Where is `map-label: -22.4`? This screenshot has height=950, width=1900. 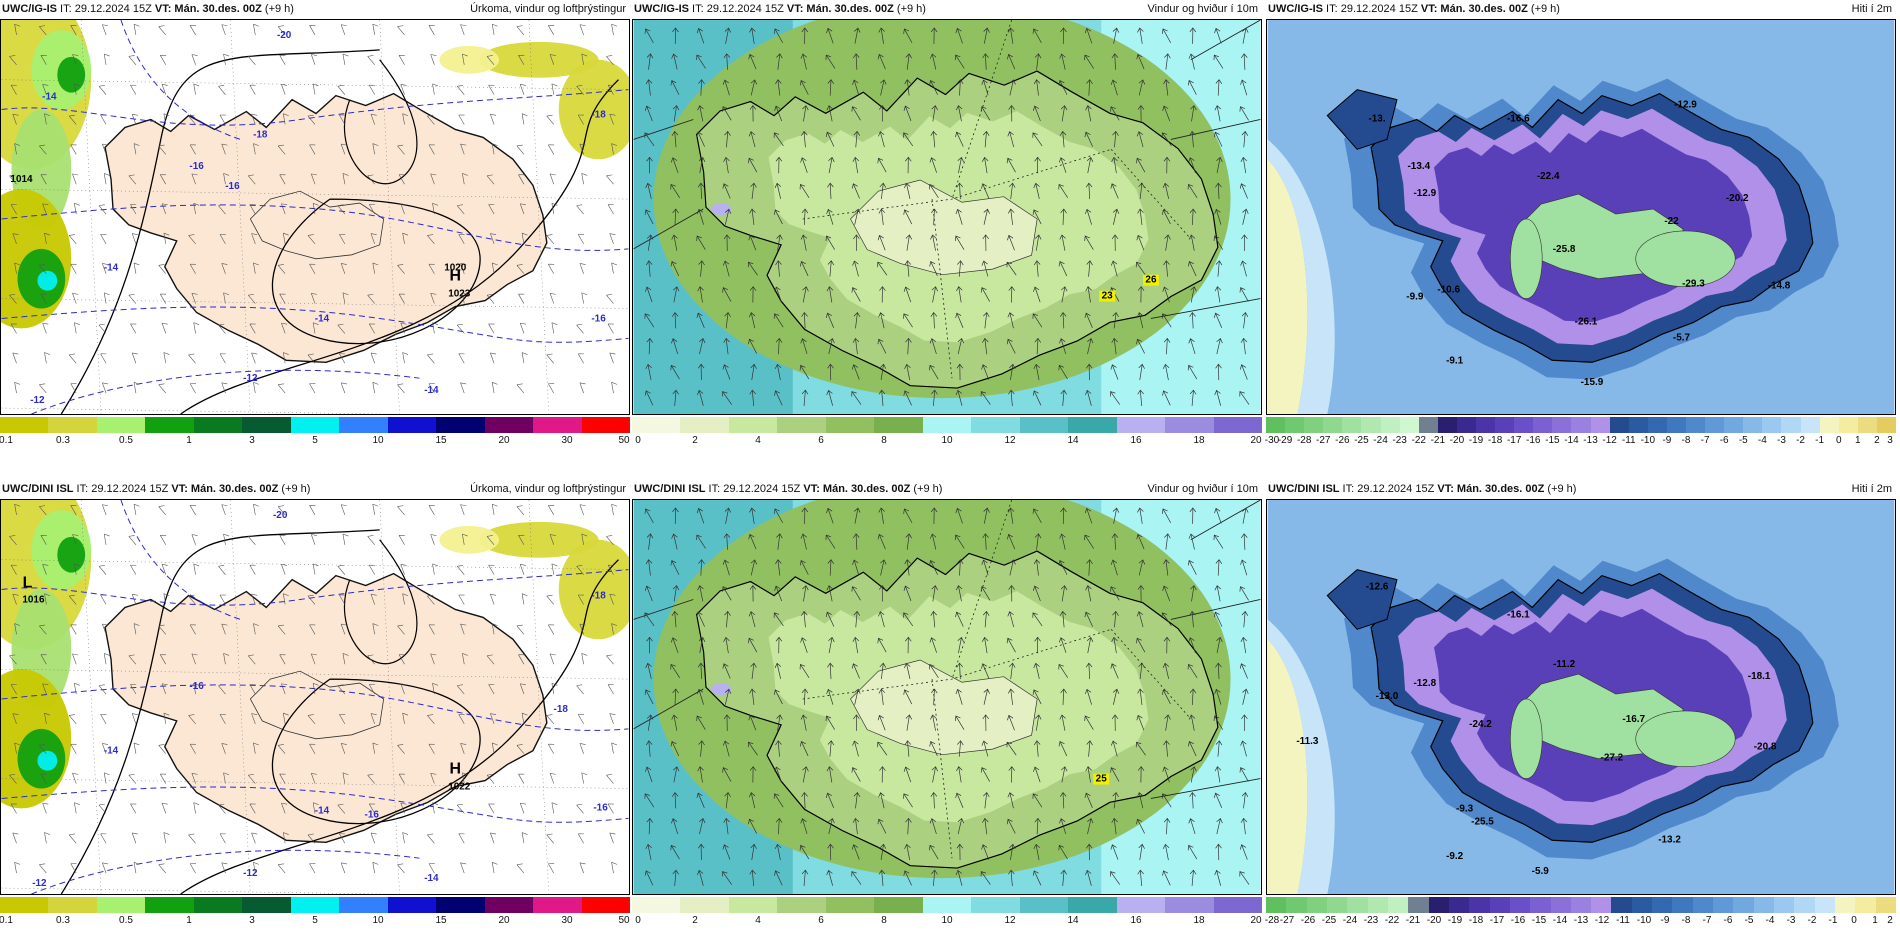 map-label: -22.4 is located at coordinates (1548, 176).